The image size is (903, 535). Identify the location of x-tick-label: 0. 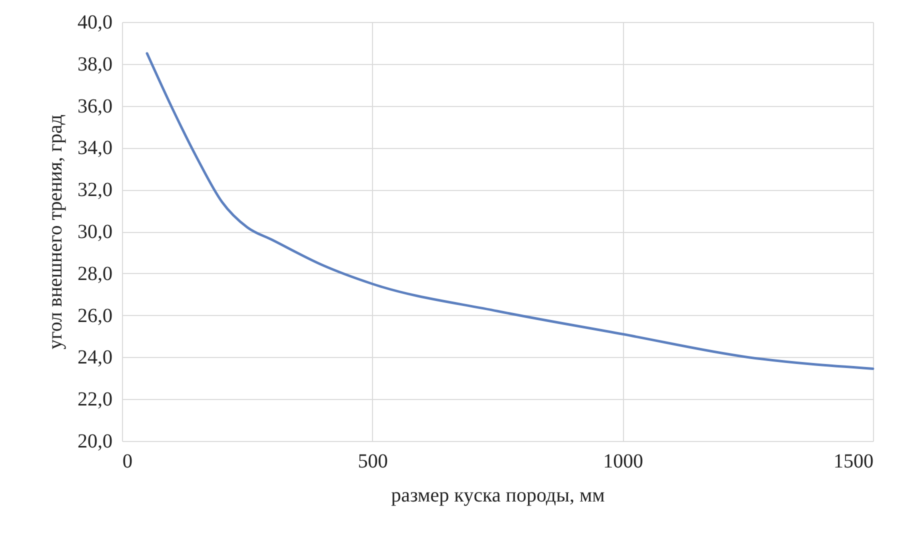
(127, 461).